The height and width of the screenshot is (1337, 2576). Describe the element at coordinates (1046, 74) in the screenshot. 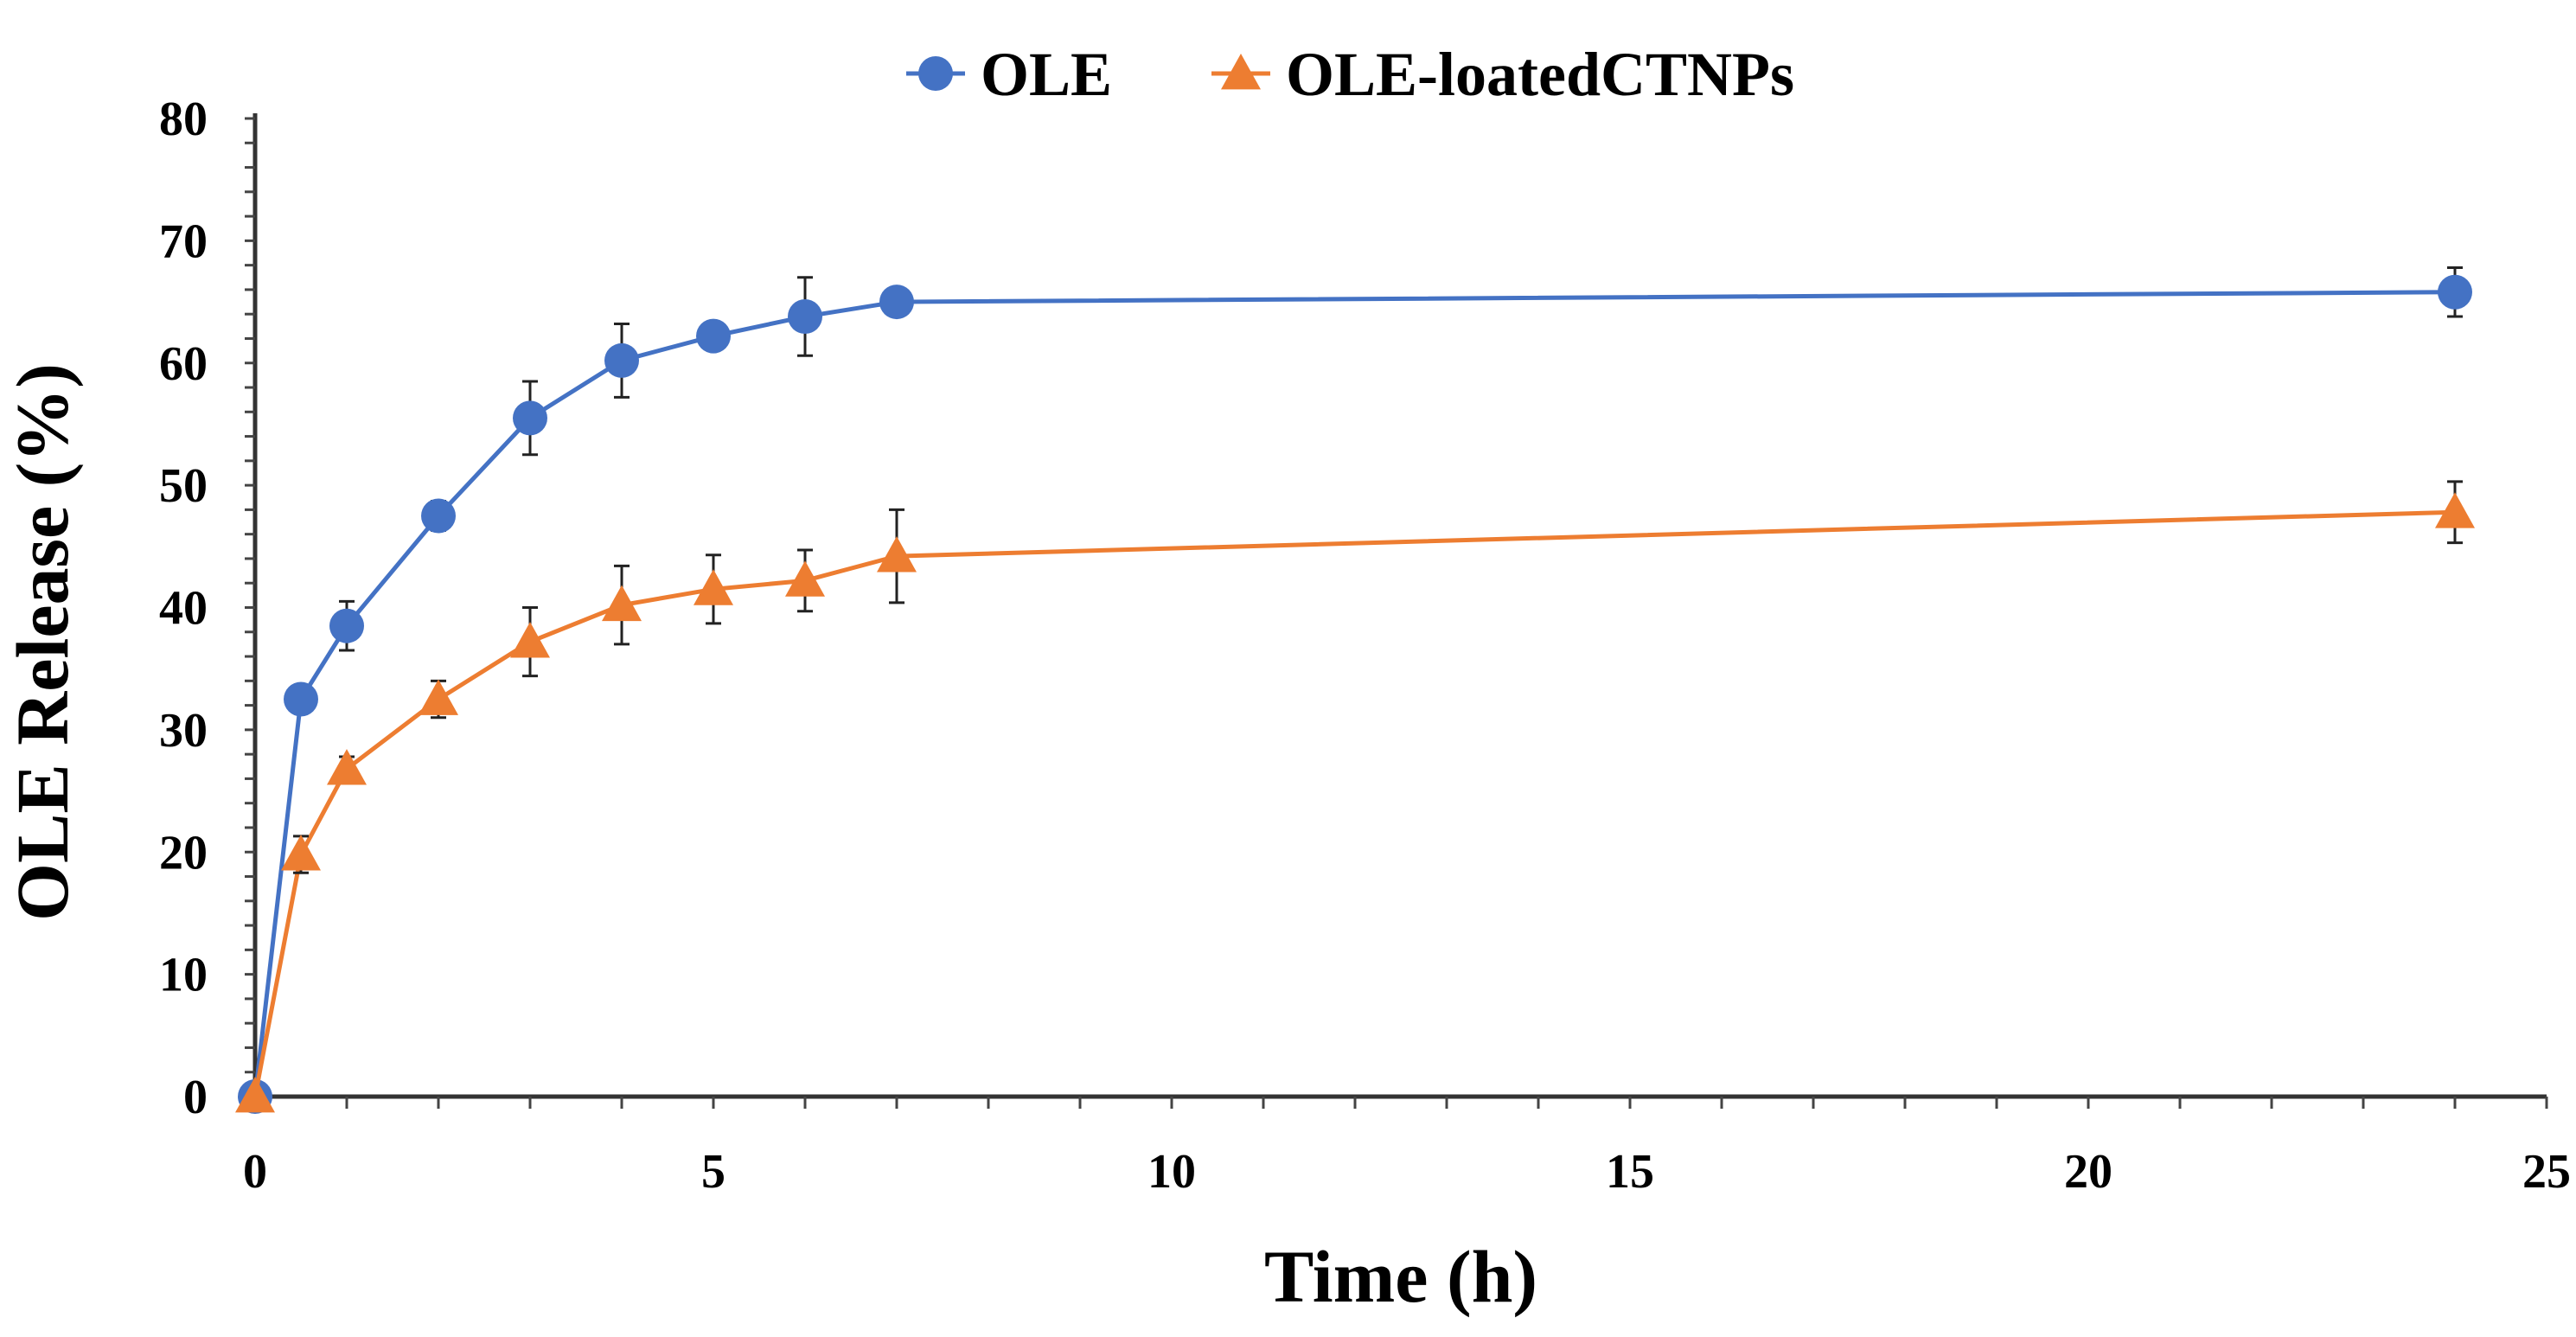

I see `legend-label: OLE` at that location.